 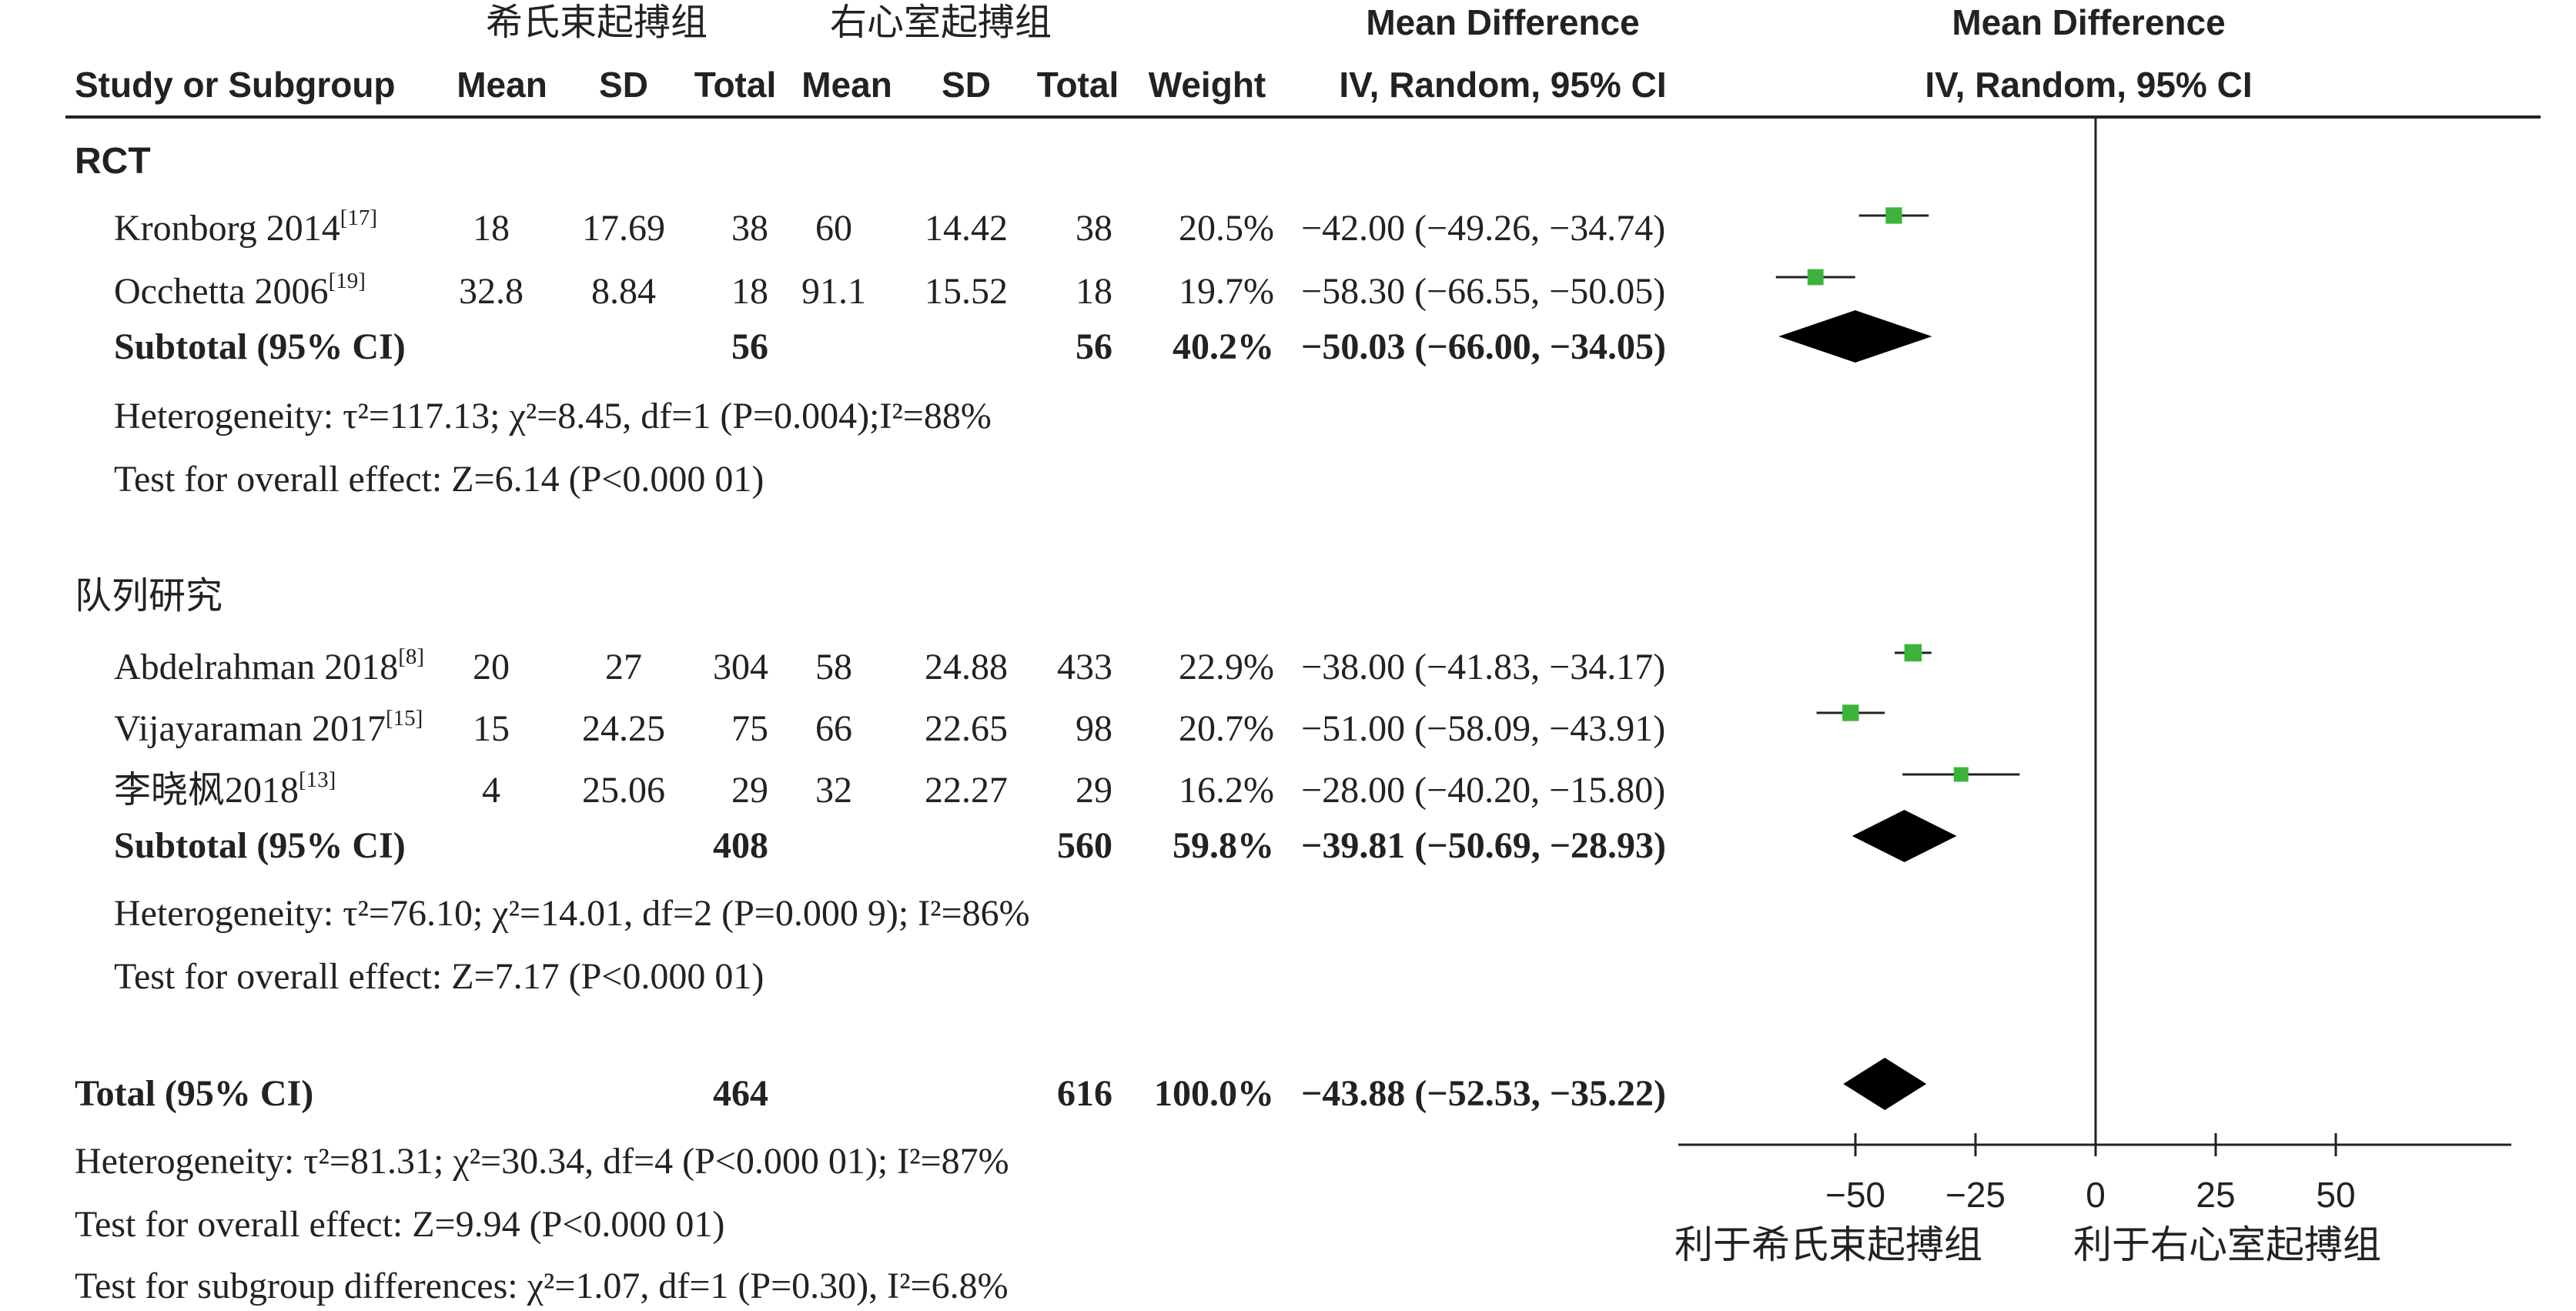 I want to click on x-tick-label: 50, so click(x=2335, y=1195).